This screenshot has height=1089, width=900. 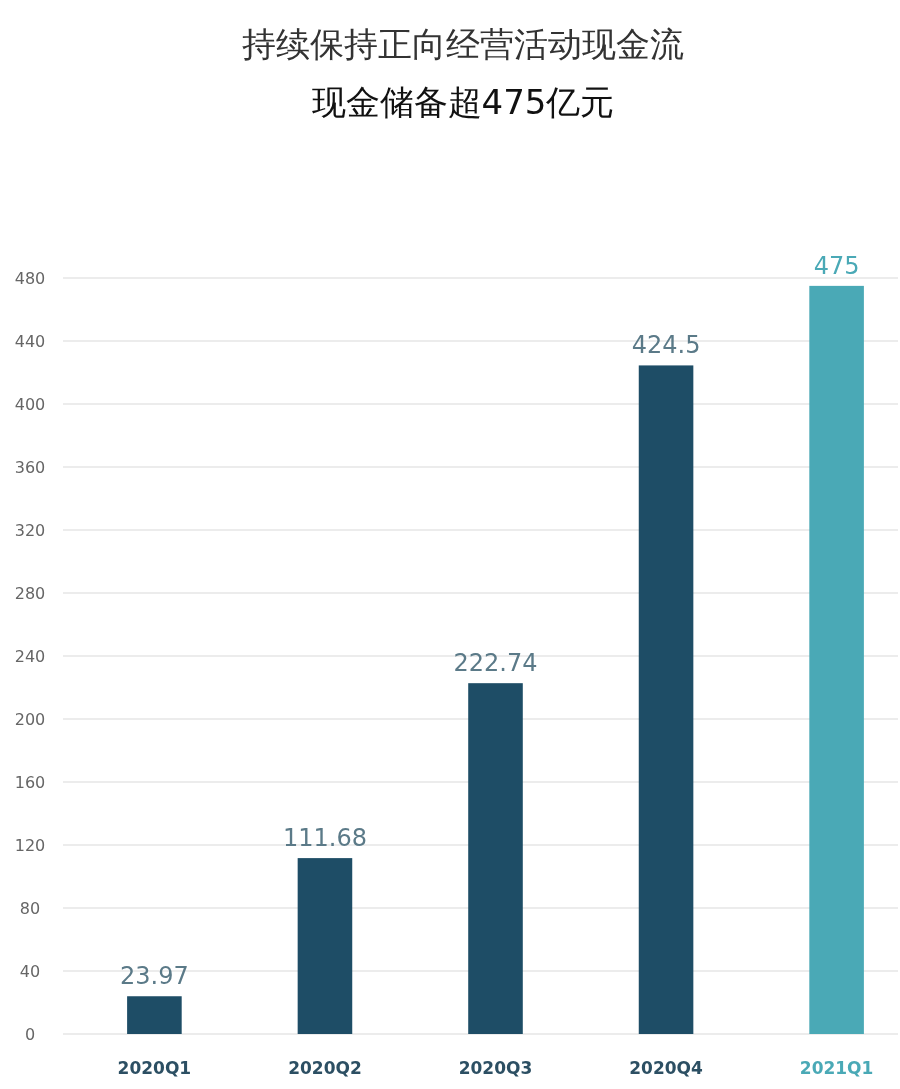 I want to click on y-tick-label: 40, so click(x=30, y=971).